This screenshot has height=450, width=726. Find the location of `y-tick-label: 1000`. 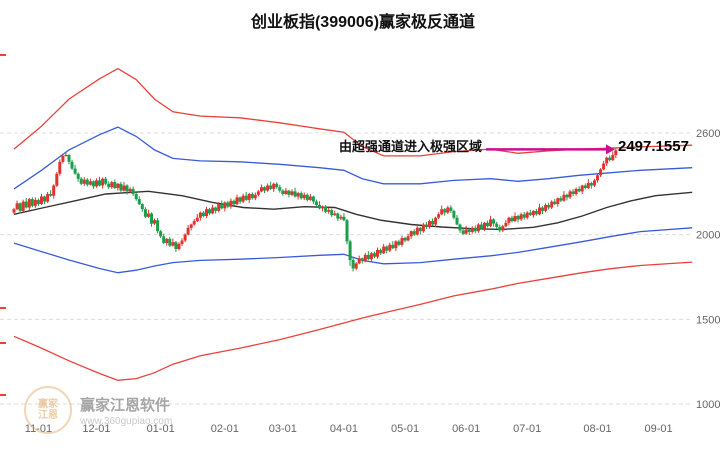

y-tick-label: 1000 is located at coordinates (708, 405).